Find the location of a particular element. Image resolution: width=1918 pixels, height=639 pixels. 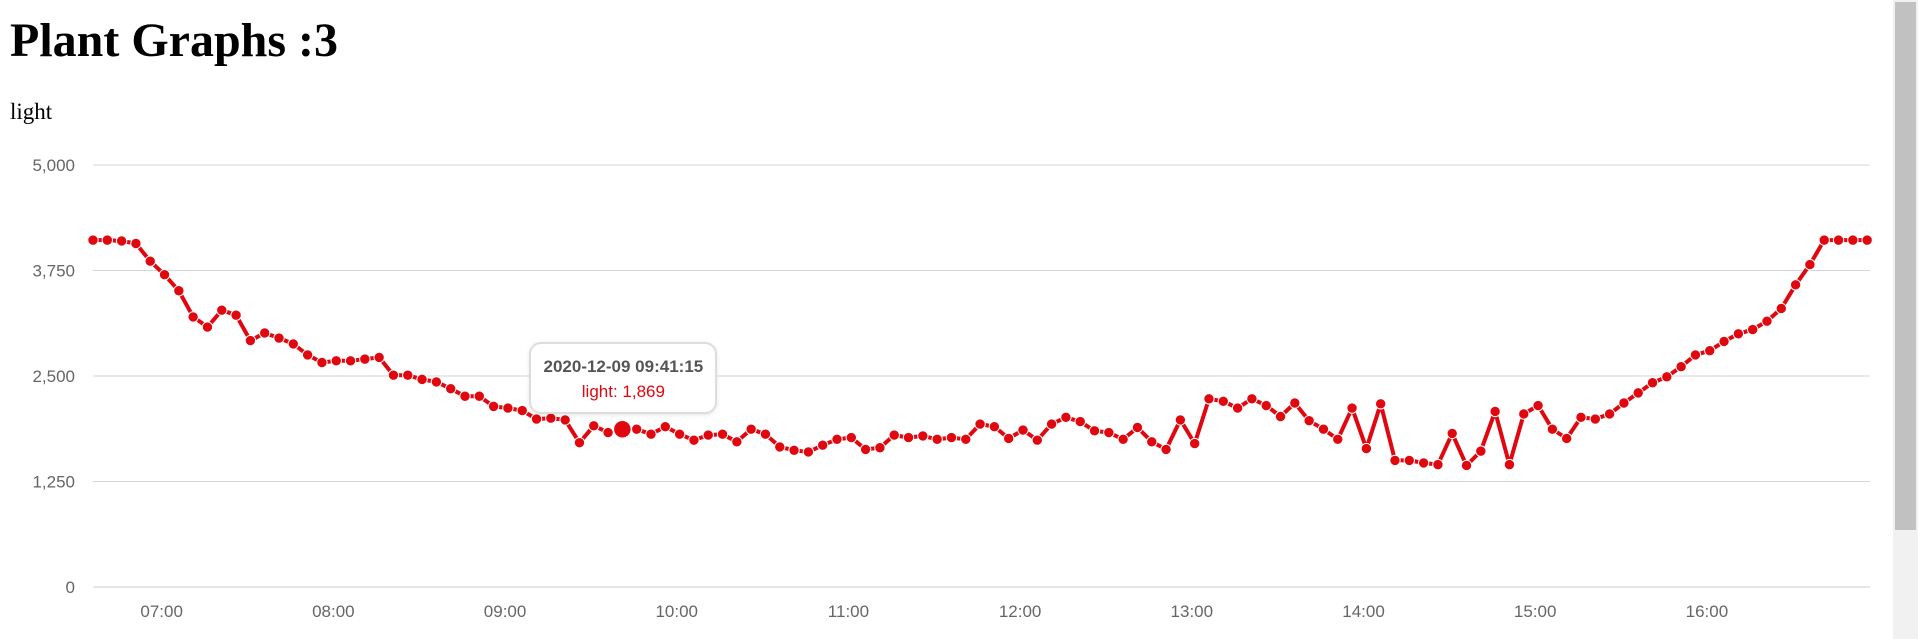

x-tick-label: 12:00 is located at coordinates (1020, 611).